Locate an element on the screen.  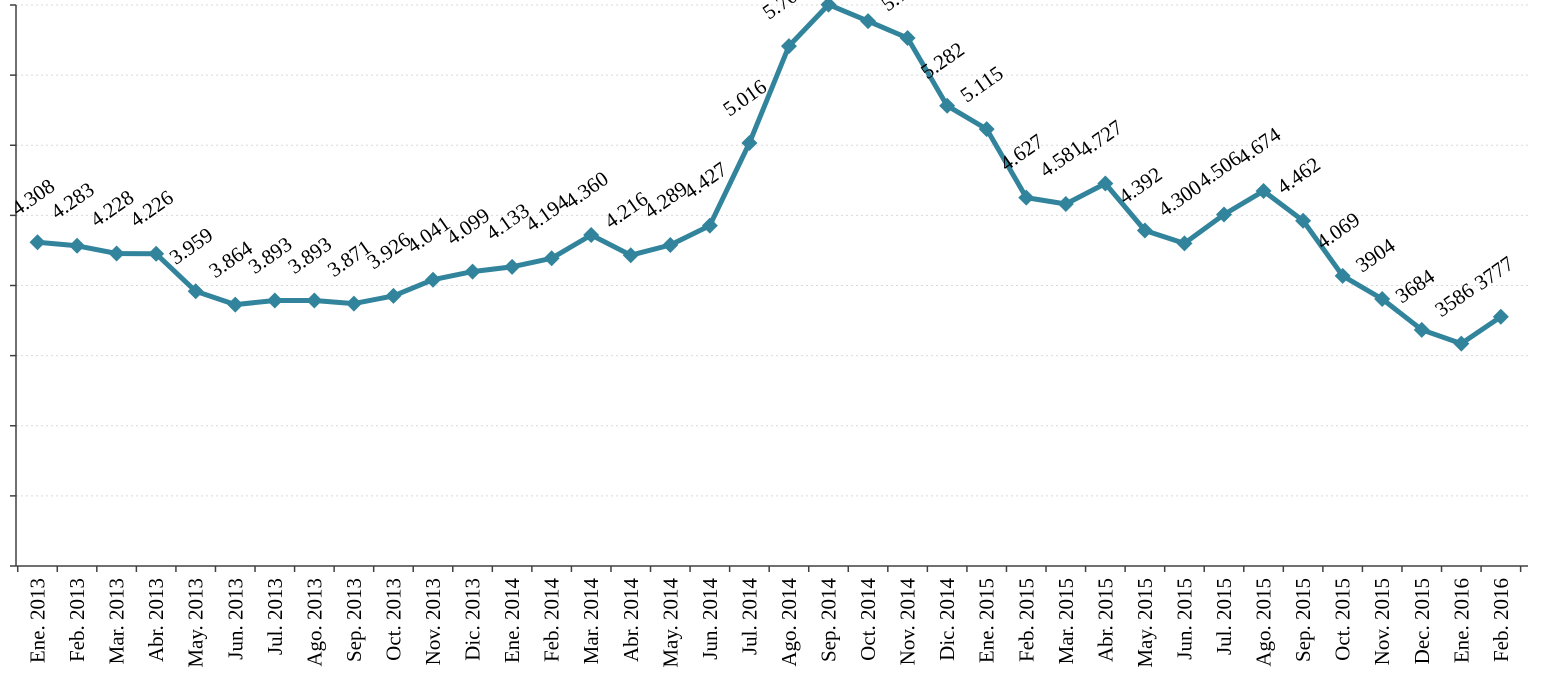
x-axis-label: Mar. 2014 is located at coordinates (591, 621).